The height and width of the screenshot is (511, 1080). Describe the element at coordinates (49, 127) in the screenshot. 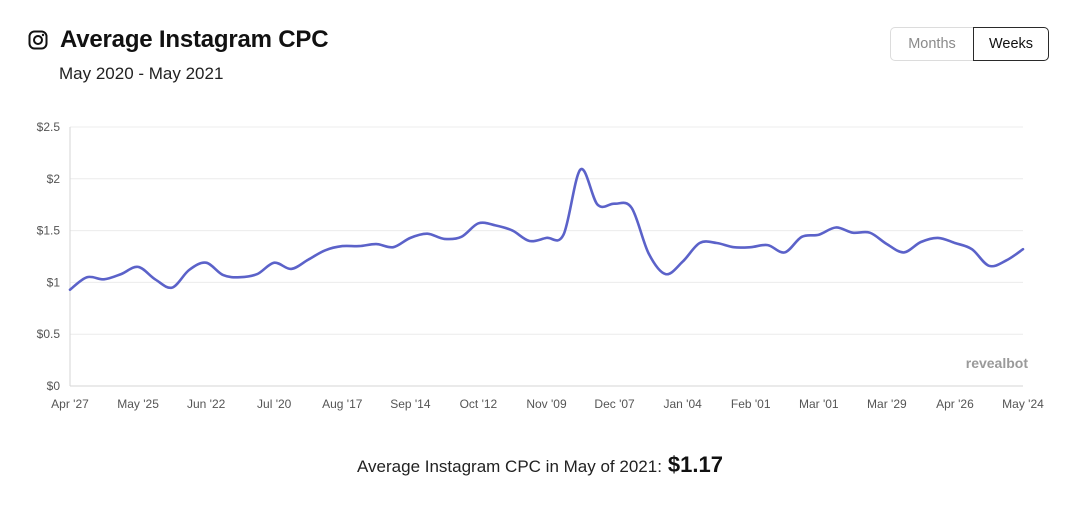

I see `y-tick-label: $2.5` at that location.